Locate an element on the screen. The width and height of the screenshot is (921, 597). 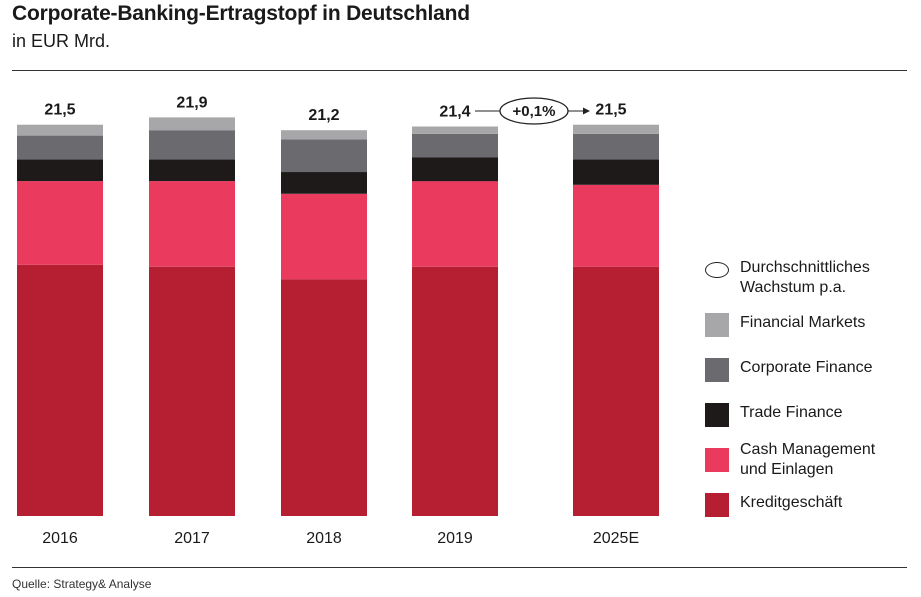
bar-segment-financial-markets-2018 is located at coordinates (324, 135).